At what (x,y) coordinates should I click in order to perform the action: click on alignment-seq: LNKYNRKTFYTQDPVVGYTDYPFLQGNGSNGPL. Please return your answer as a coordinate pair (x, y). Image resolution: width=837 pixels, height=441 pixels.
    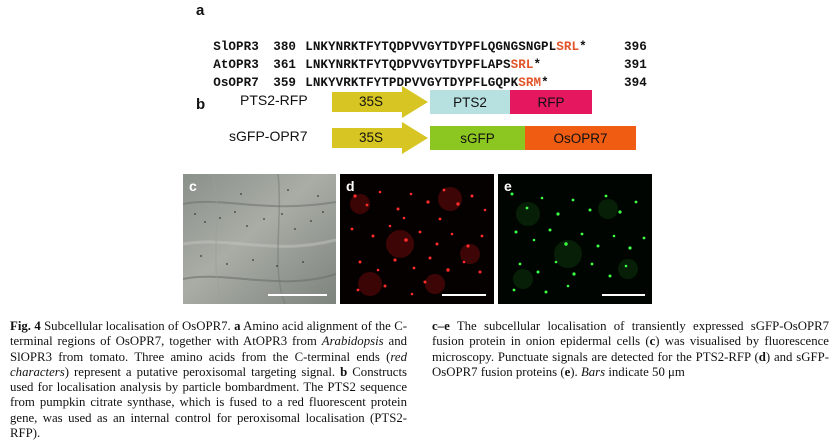
    Looking at the image, I should click on (431, 47).